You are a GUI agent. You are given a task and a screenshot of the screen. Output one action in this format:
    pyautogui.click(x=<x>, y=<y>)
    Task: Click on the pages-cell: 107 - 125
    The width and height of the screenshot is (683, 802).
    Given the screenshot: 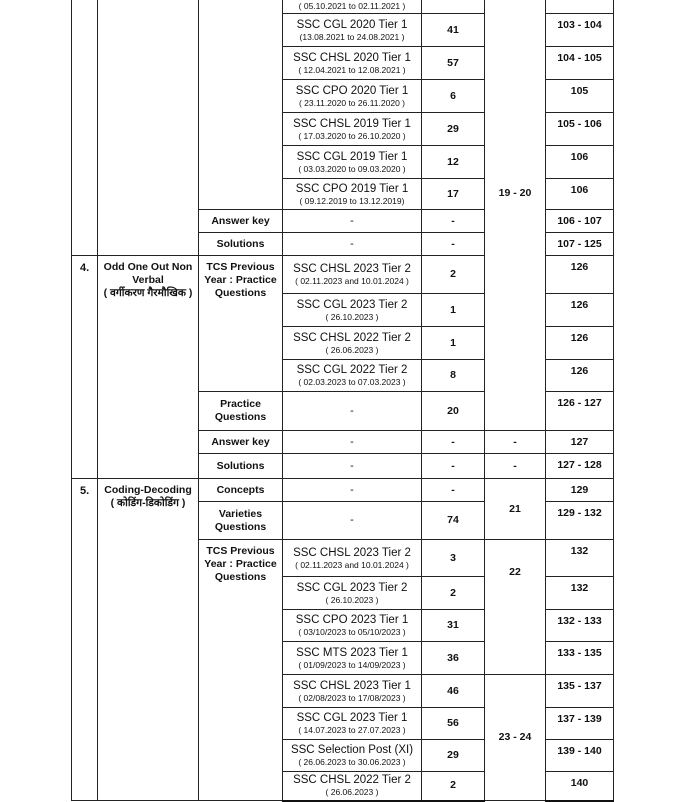 What is the action you would take?
    pyautogui.click(x=579, y=244)
    